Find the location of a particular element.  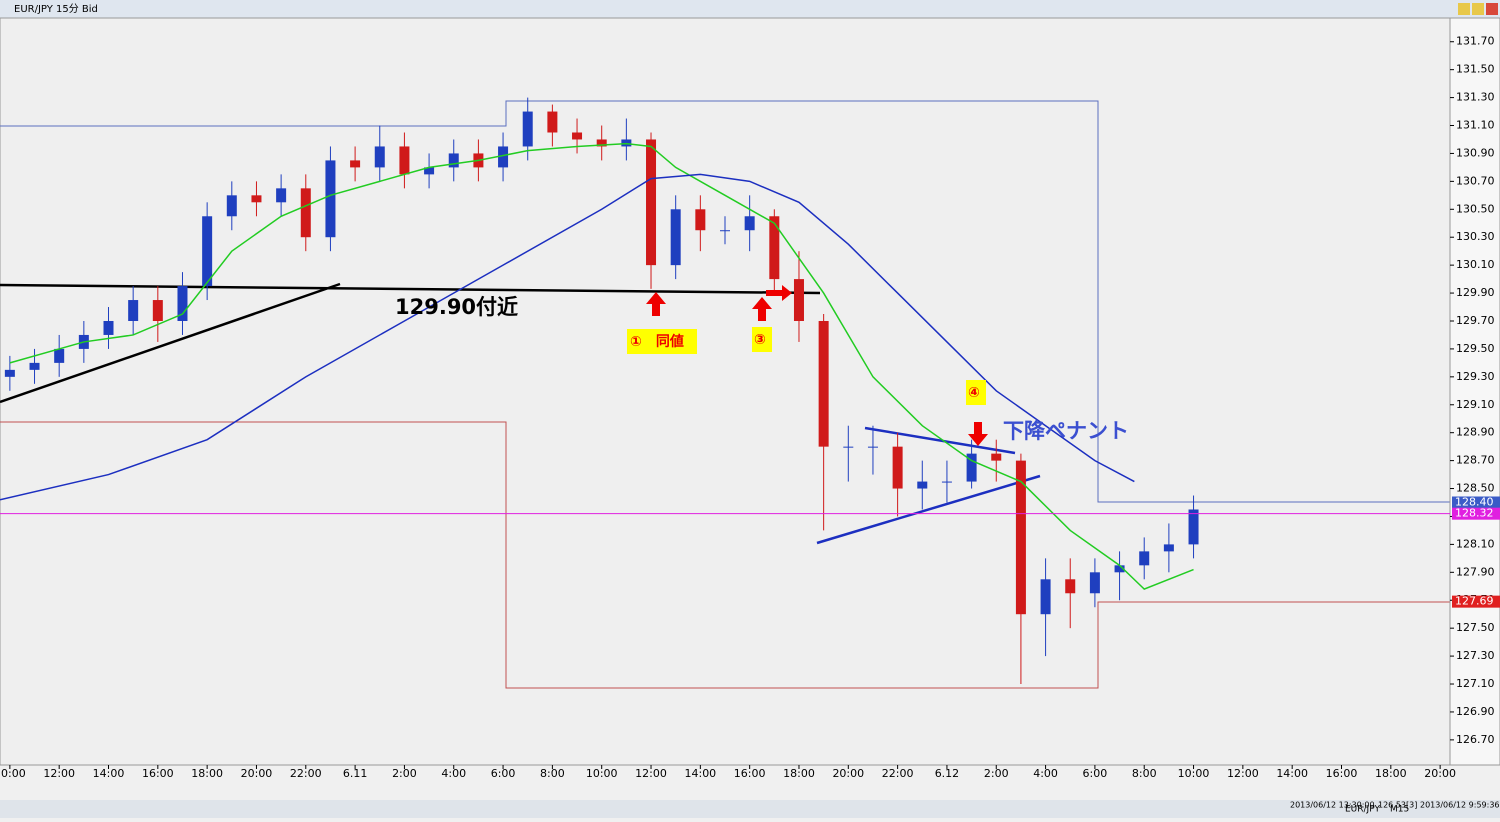

x-tick-label: 8:00 is located at coordinates (552, 773).